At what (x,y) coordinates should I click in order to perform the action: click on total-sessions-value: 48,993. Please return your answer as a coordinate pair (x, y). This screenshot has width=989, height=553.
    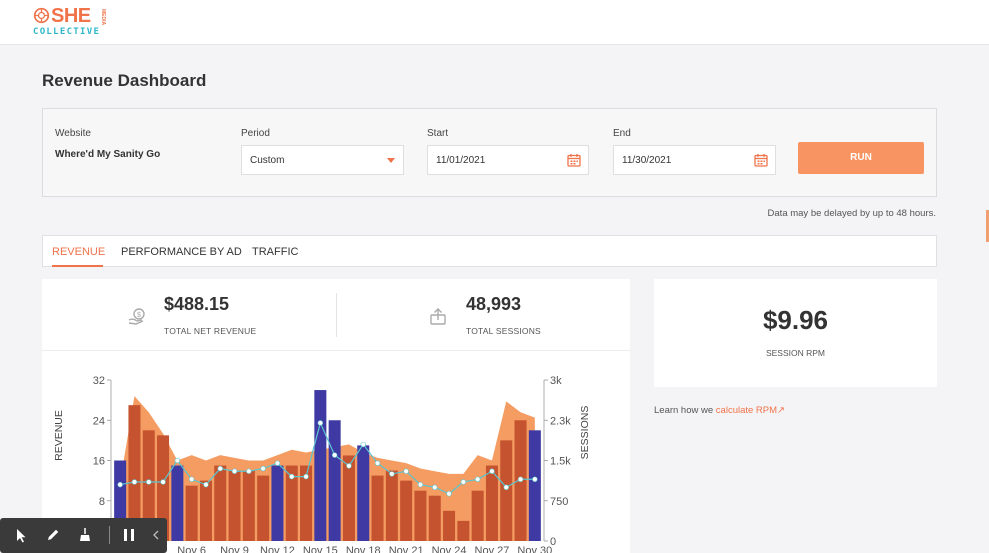
    Looking at the image, I should click on (494, 304).